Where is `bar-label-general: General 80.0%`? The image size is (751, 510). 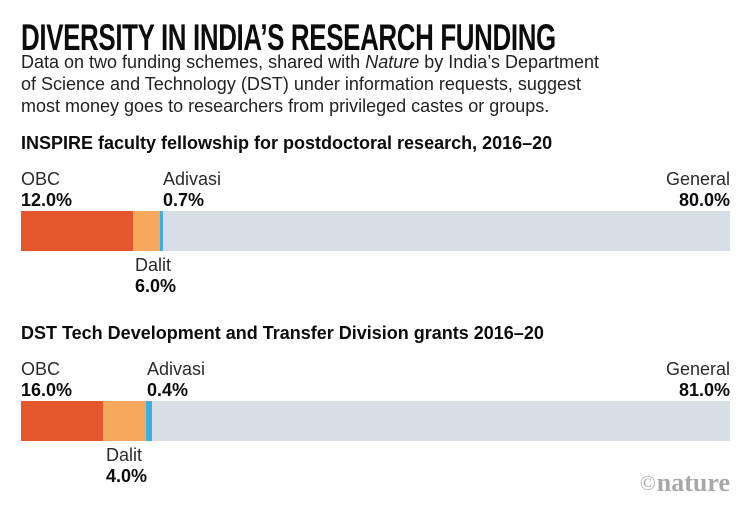 bar-label-general: General 80.0% is located at coordinates (698, 190).